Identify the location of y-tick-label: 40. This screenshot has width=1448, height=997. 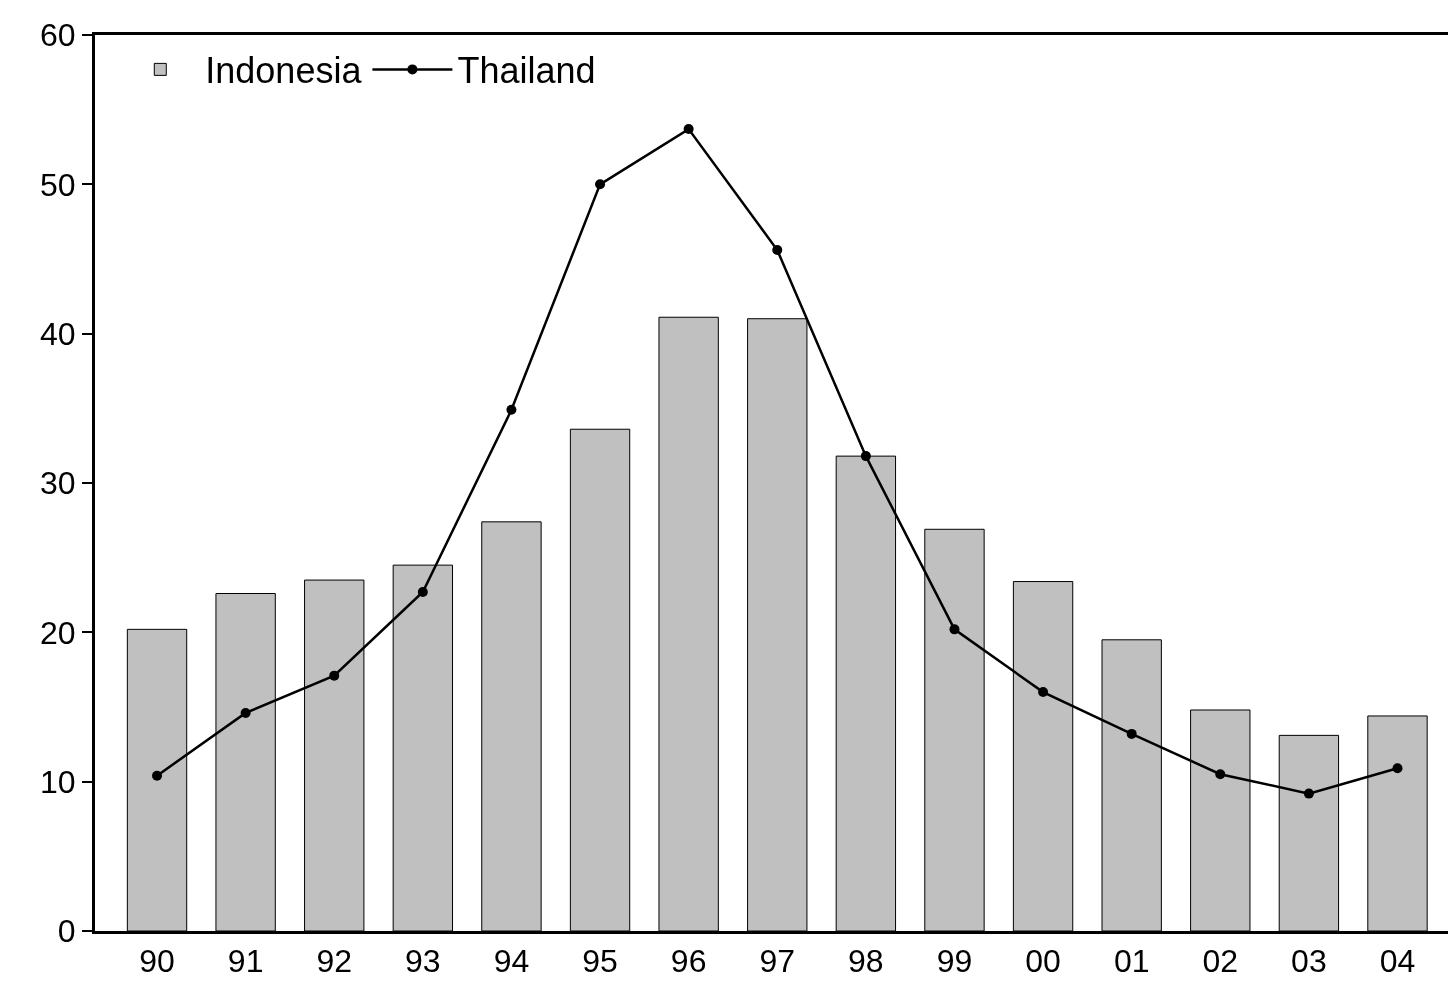
(58, 333).